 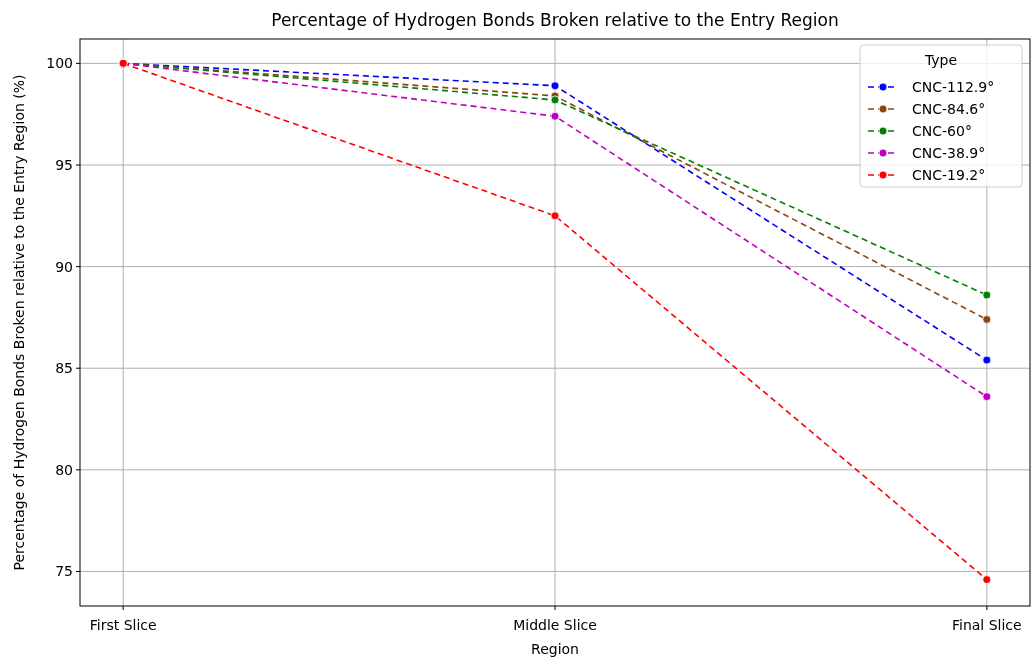 What do you see at coordinates (949, 108) in the screenshot?
I see `legend-label: CNC-84.6°` at bounding box center [949, 108].